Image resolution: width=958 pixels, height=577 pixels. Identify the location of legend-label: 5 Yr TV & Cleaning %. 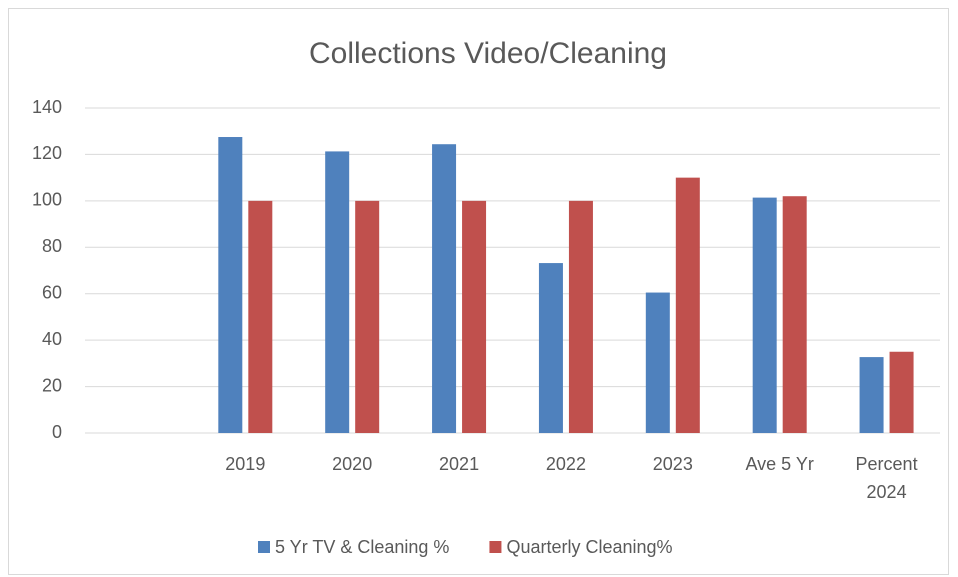
(362, 547).